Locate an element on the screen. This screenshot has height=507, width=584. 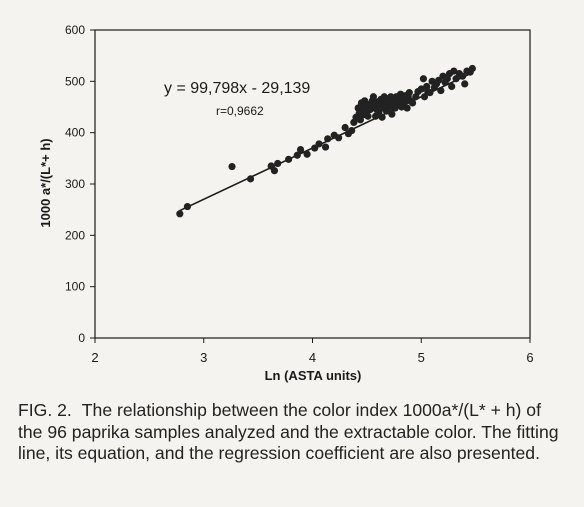
x-tick-label: 6 is located at coordinates (529, 357).